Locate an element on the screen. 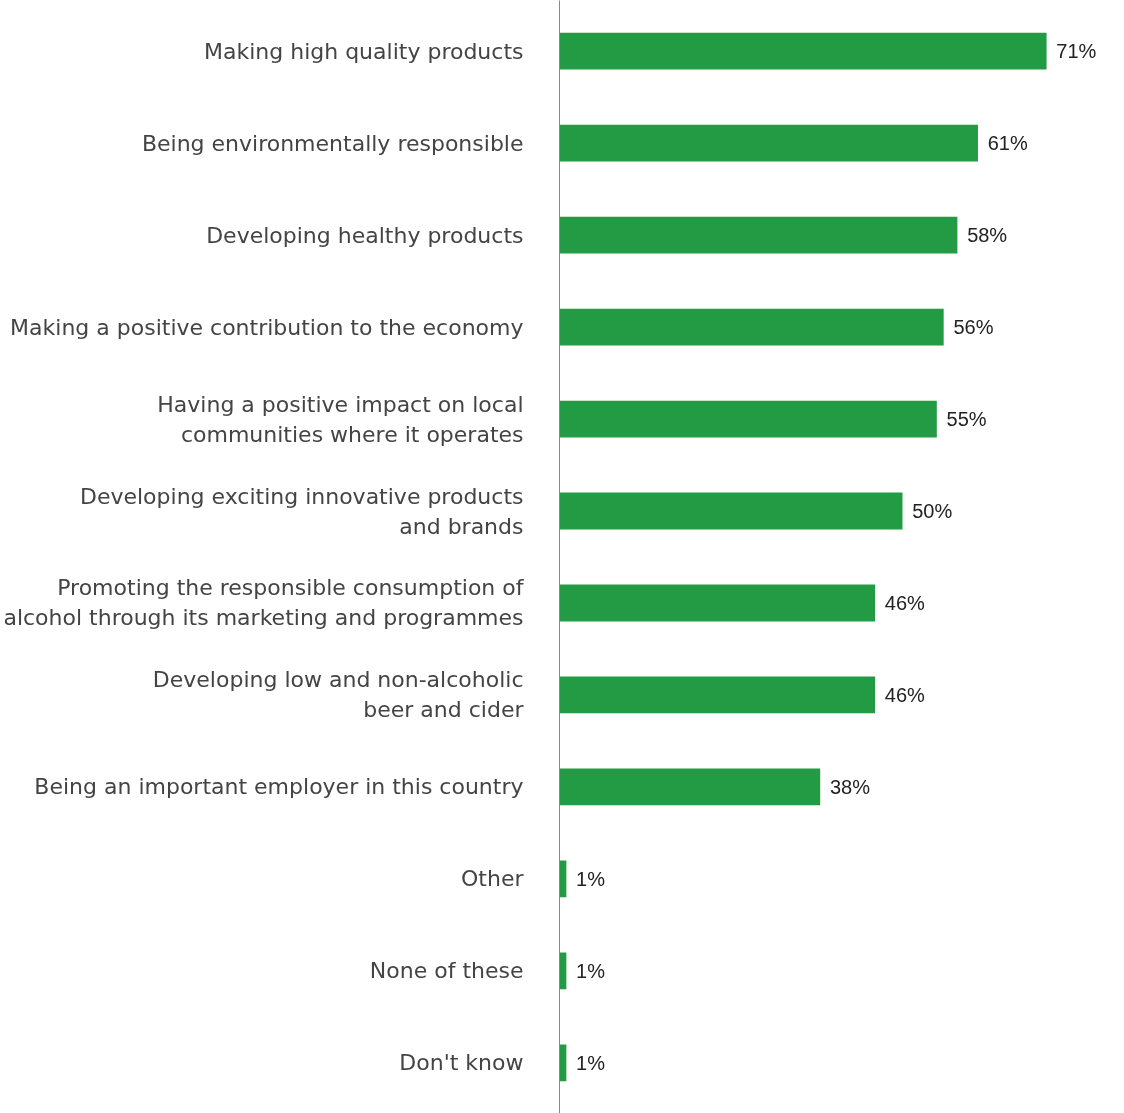  data-label: 58% is located at coordinates (987, 235).